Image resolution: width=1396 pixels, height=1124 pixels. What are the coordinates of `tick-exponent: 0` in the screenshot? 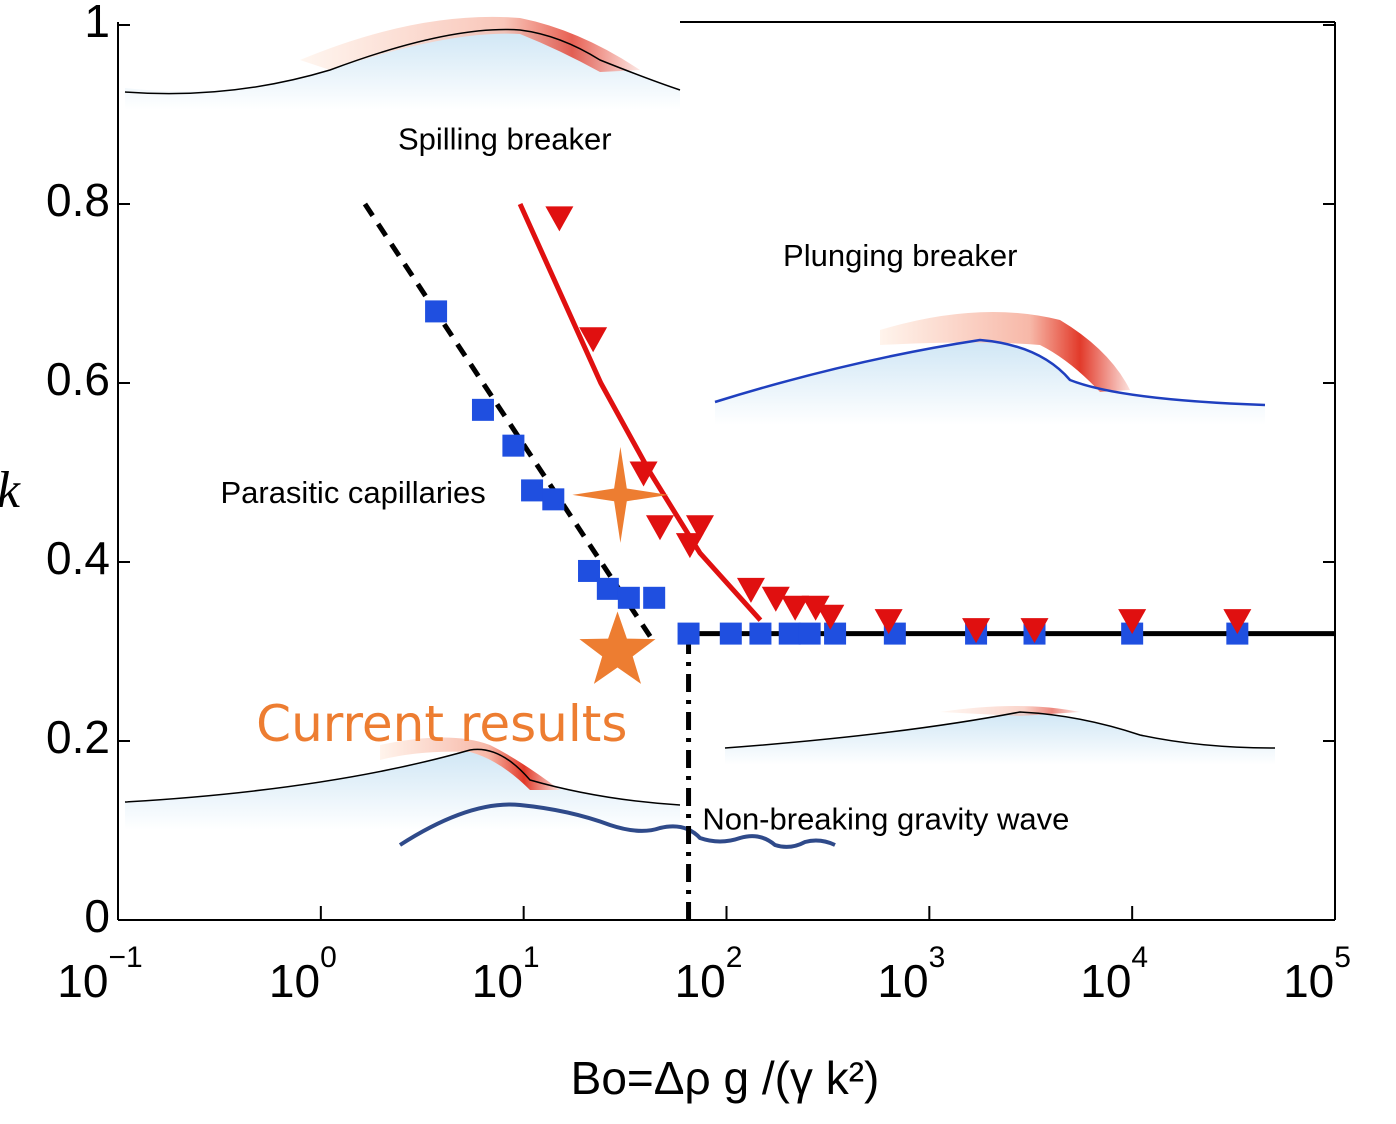 It's located at (328, 957).